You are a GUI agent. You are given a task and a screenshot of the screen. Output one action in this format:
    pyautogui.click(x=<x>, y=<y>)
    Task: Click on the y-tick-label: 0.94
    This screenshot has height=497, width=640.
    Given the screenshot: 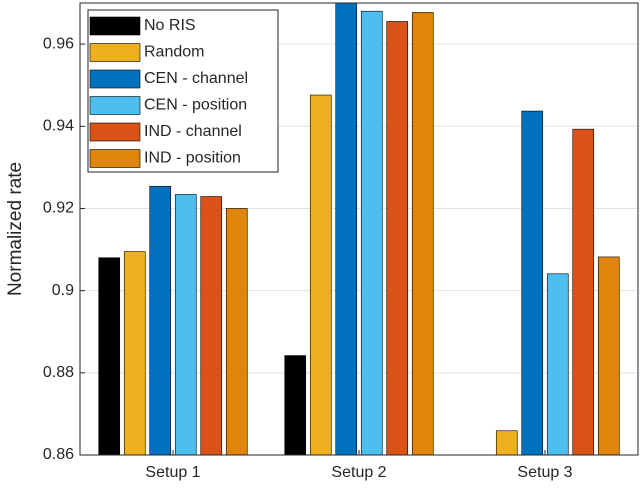 What is the action you would take?
    pyautogui.click(x=58, y=125)
    